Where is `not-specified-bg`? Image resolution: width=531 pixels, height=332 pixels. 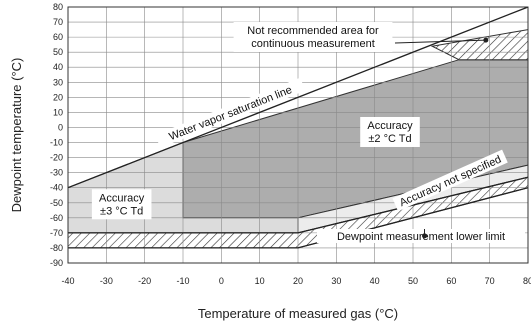
not-specified-bg is located at coordinates (450, 180).